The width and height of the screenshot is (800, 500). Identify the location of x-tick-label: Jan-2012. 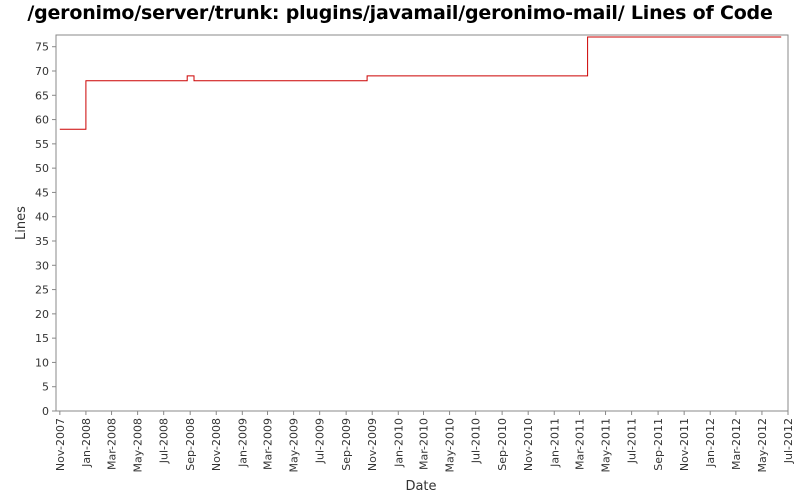
(710, 443).